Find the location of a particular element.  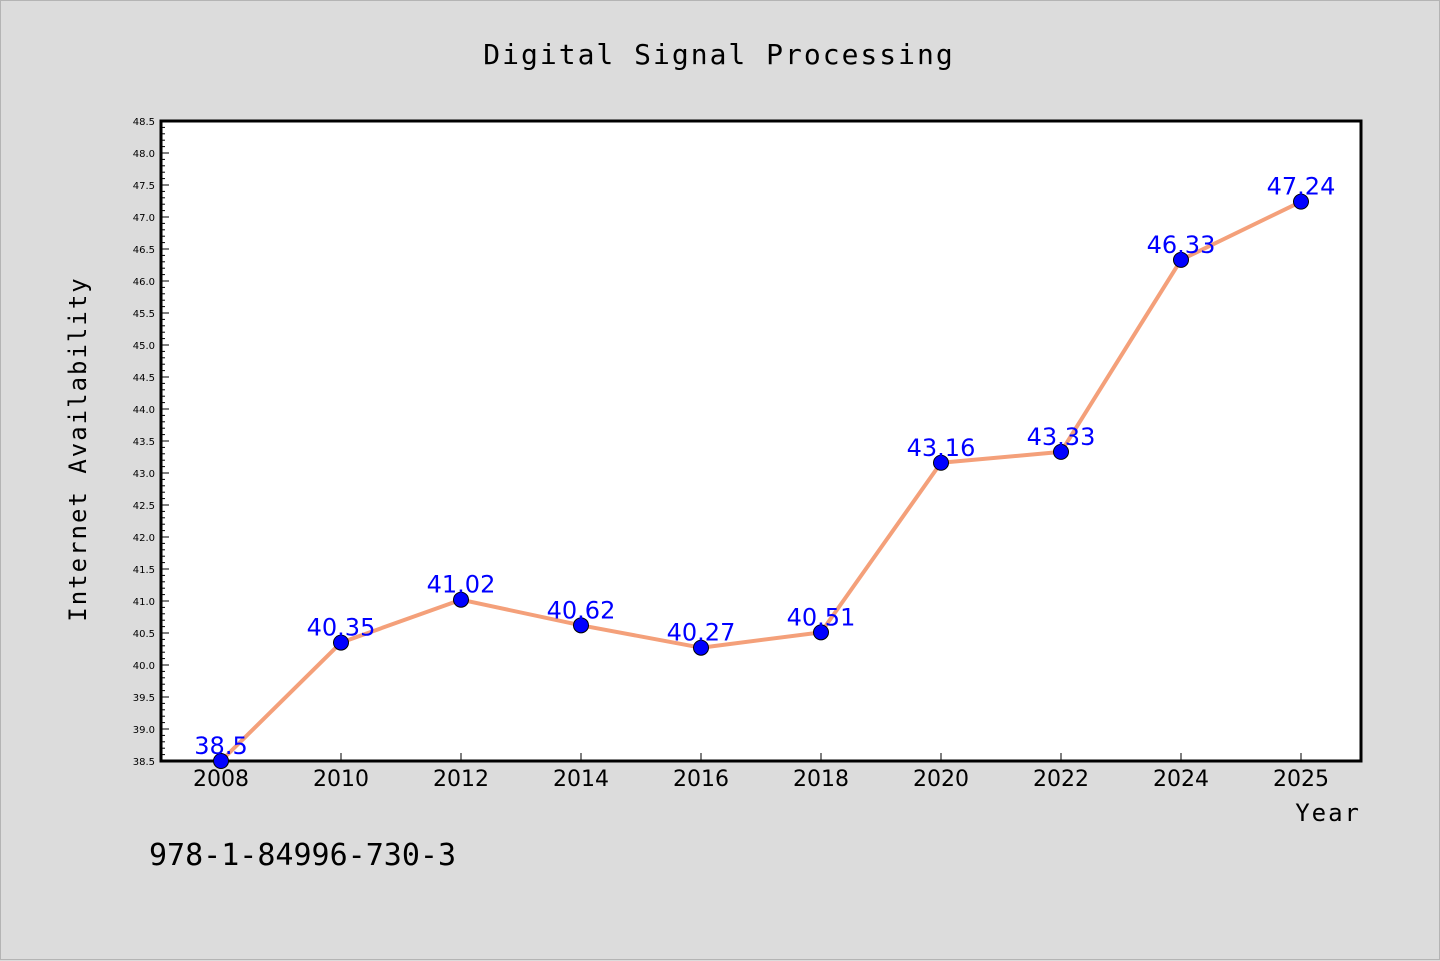

x-tick-label: 2010 is located at coordinates (341, 779).